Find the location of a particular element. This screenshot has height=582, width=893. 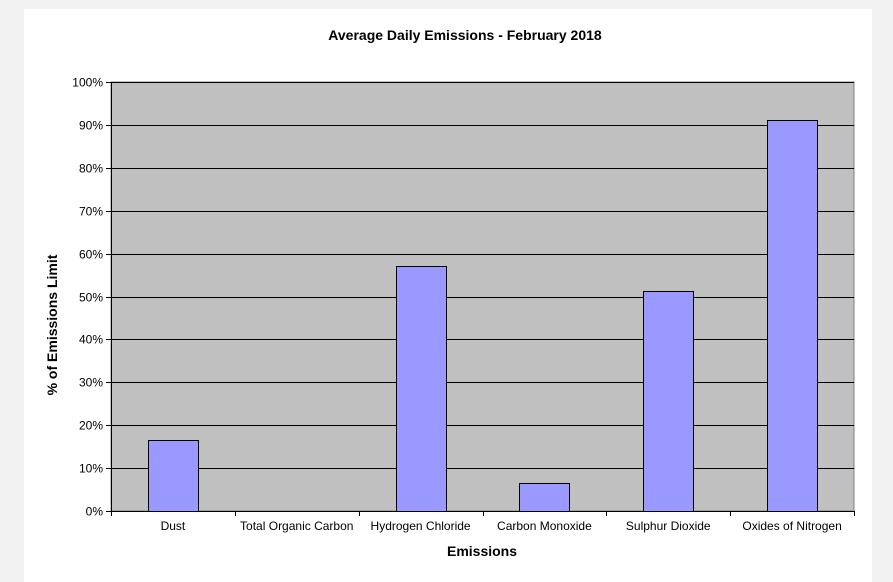

y-tick-labels: 0% 10% 20% 30% 40% 50% 60% 70% 80% 90% 100% is located at coordinates (87, 297).